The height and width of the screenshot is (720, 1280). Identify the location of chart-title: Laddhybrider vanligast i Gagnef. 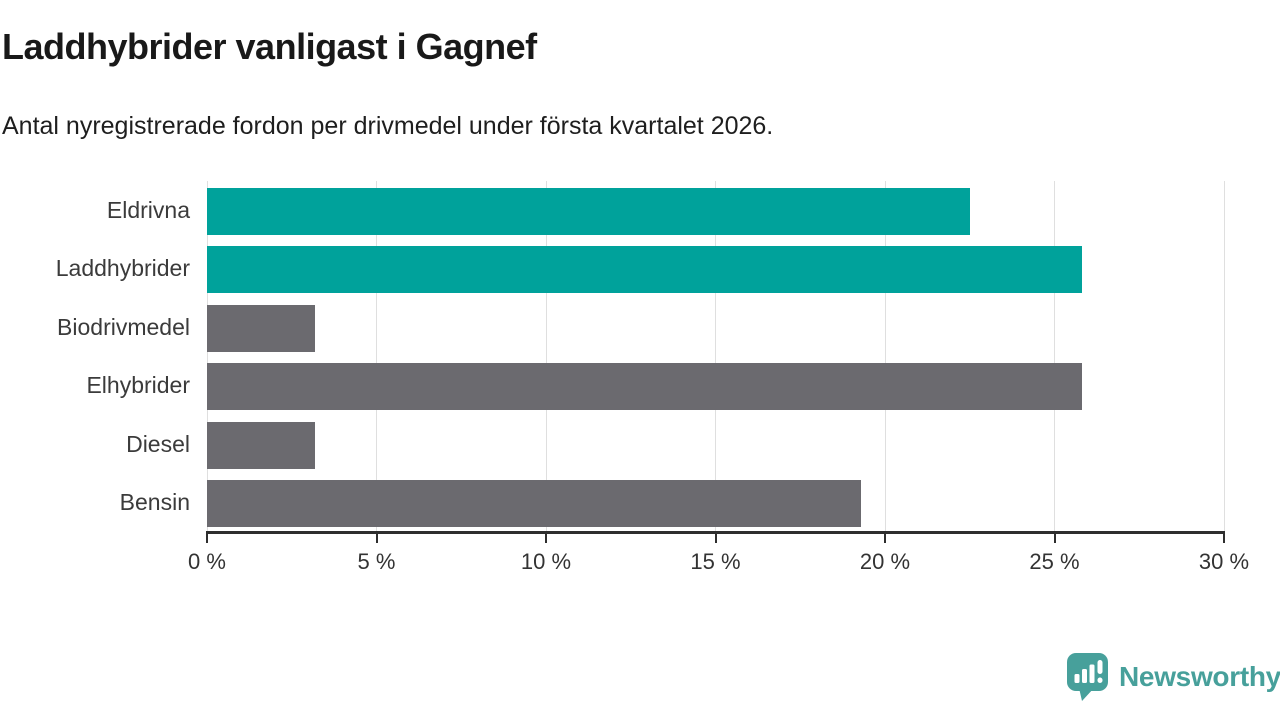
(269, 46).